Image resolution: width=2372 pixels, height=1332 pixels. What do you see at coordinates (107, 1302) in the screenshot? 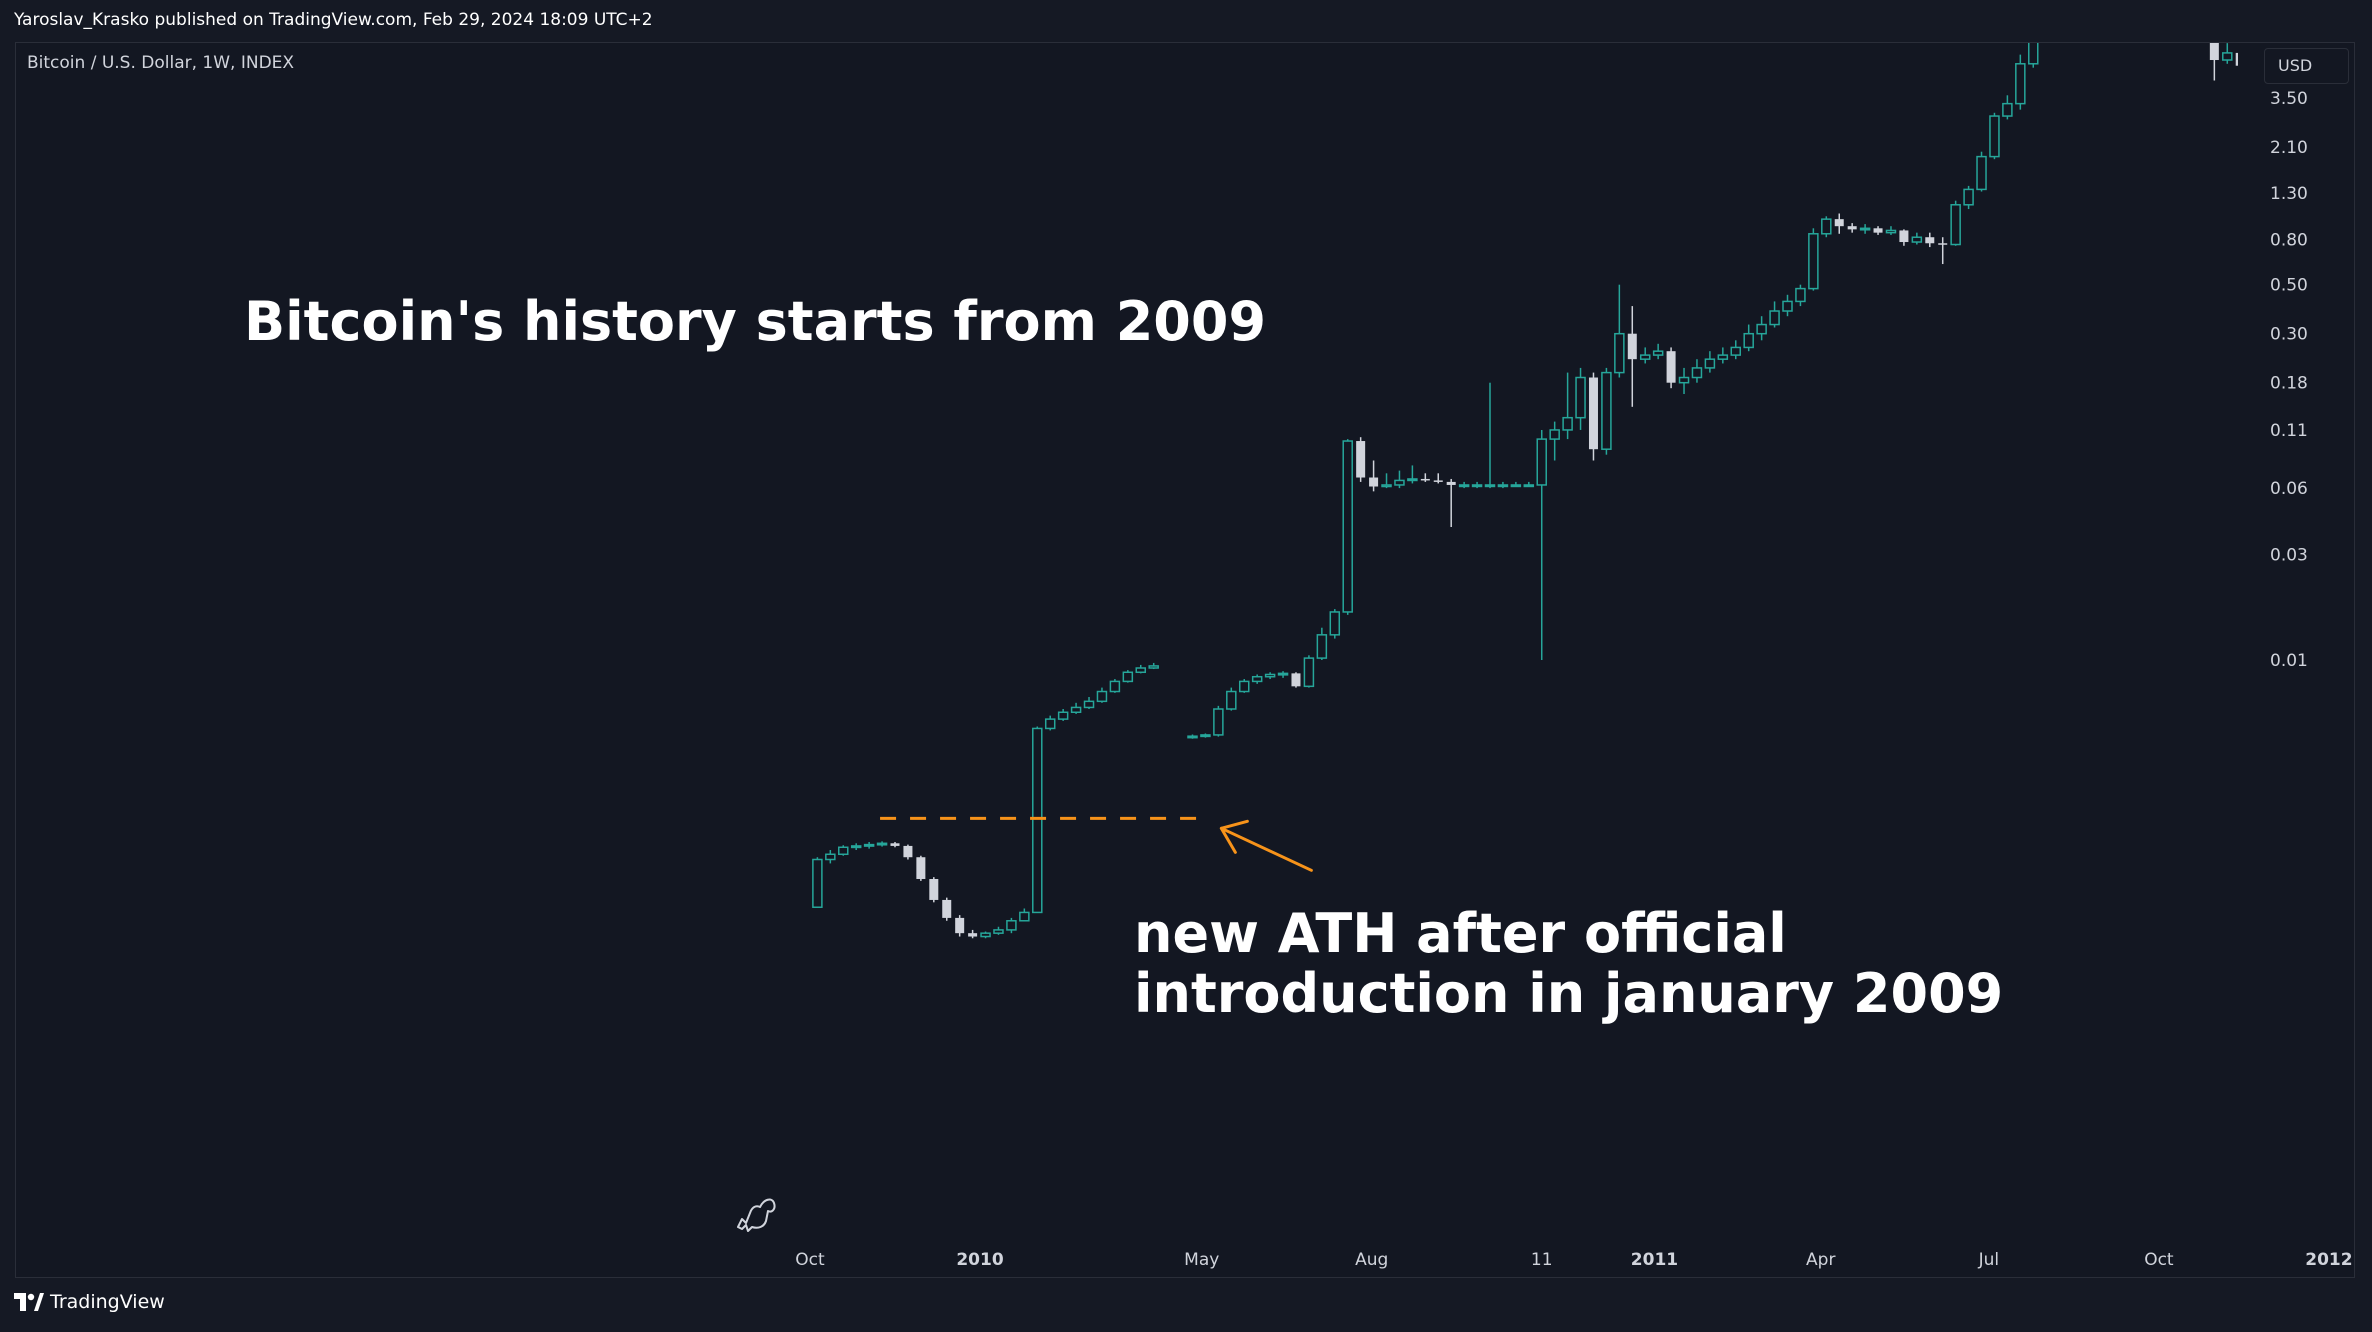
I see `tradingview-brand: TradingView` at bounding box center [107, 1302].